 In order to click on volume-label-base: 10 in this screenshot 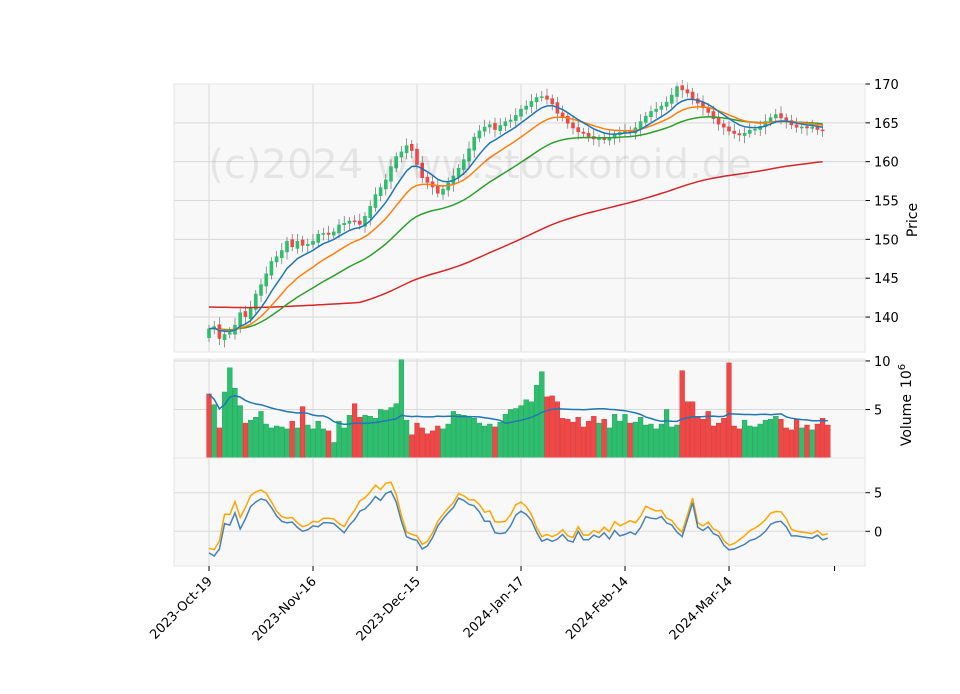, I will do `click(907, 379)`.